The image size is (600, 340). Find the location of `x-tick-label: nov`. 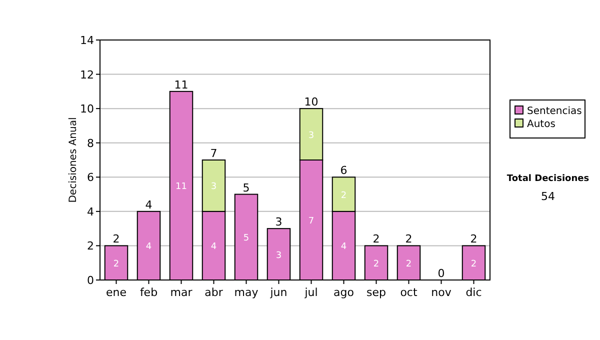

x-tick-label: nov is located at coordinates (441, 292).